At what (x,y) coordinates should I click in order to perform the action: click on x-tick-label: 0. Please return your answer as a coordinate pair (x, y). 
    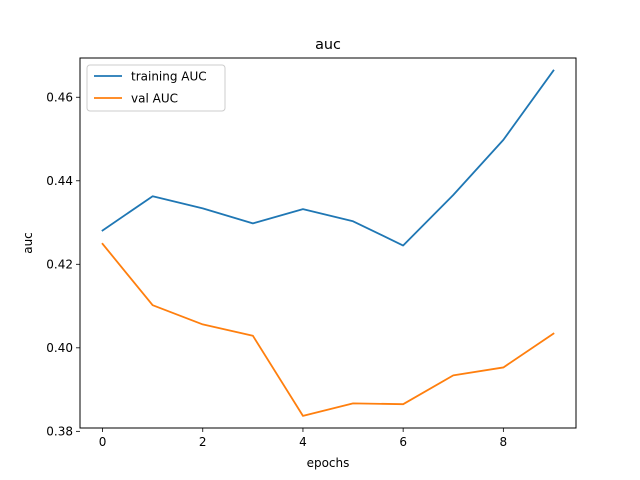
    Looking at the image, I should click on (103, 442).